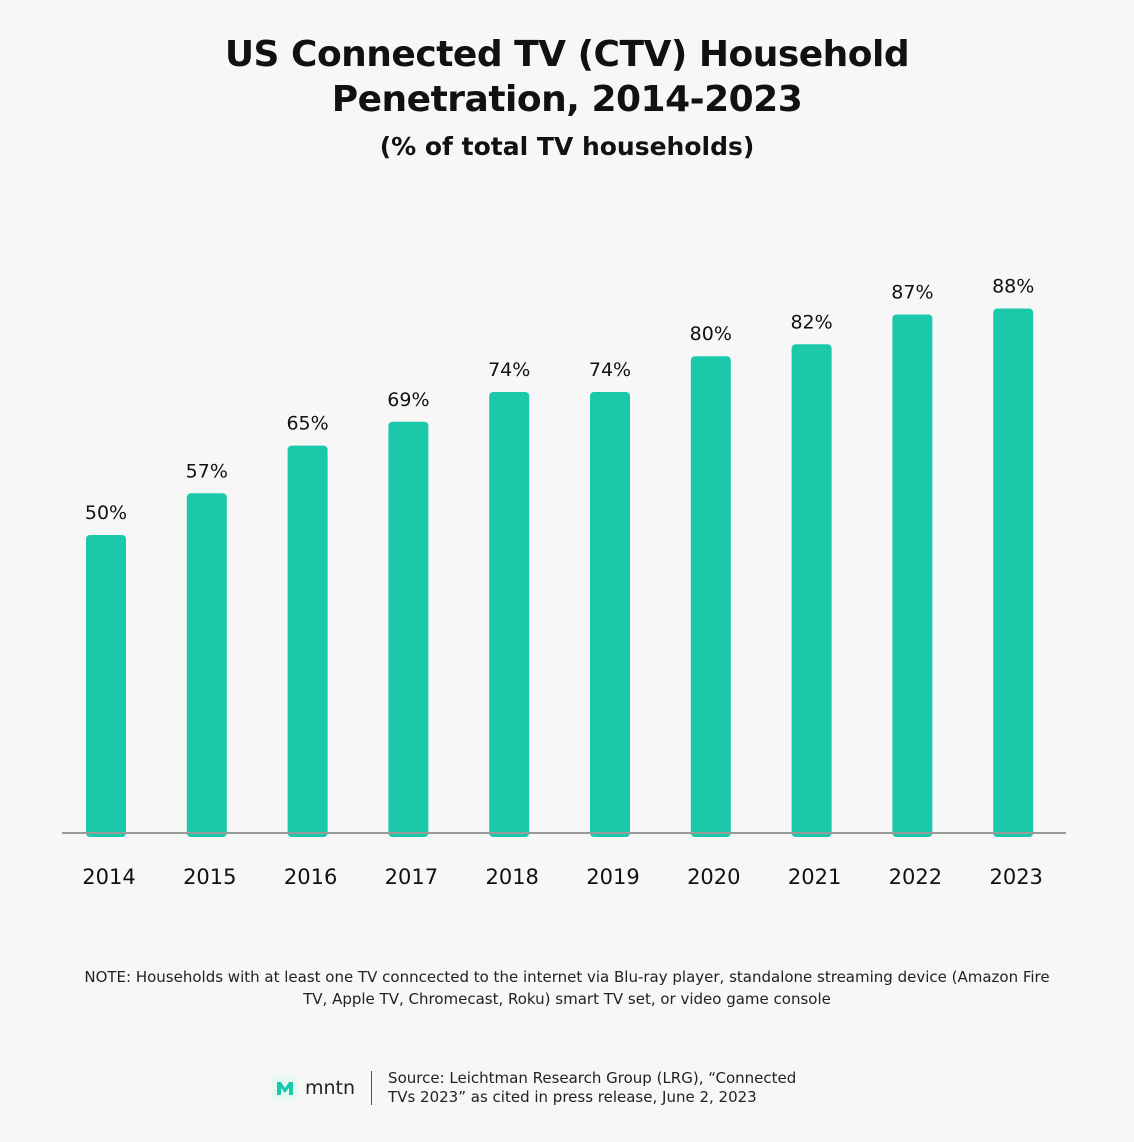 This screenshot has height=1142, width=1134. What do you see at coordinates (372, 1088) in the screenshot?
I see `footer-divider` at bounding box center [372, 1088].